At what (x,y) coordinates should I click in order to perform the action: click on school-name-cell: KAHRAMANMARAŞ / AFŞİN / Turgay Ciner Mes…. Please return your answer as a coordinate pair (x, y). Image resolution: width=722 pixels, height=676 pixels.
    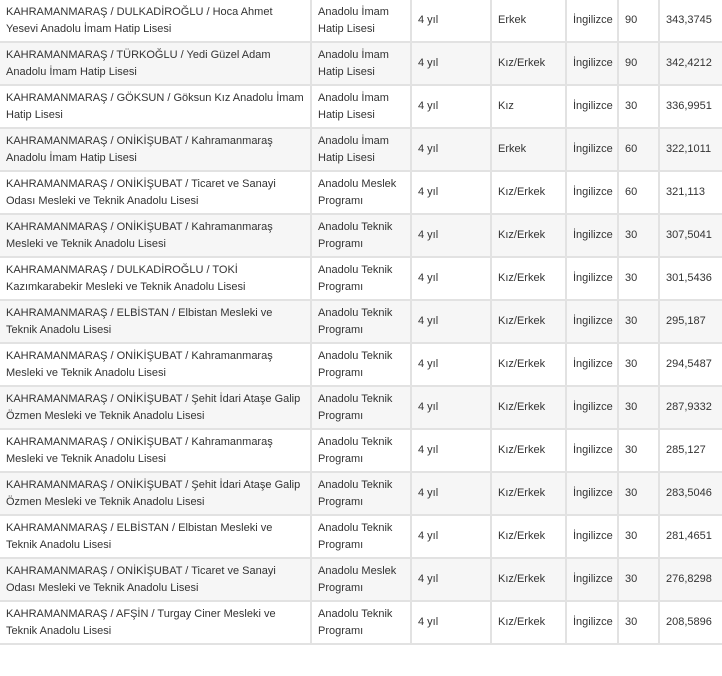
    Looking at the image, I should click on (156, 622).